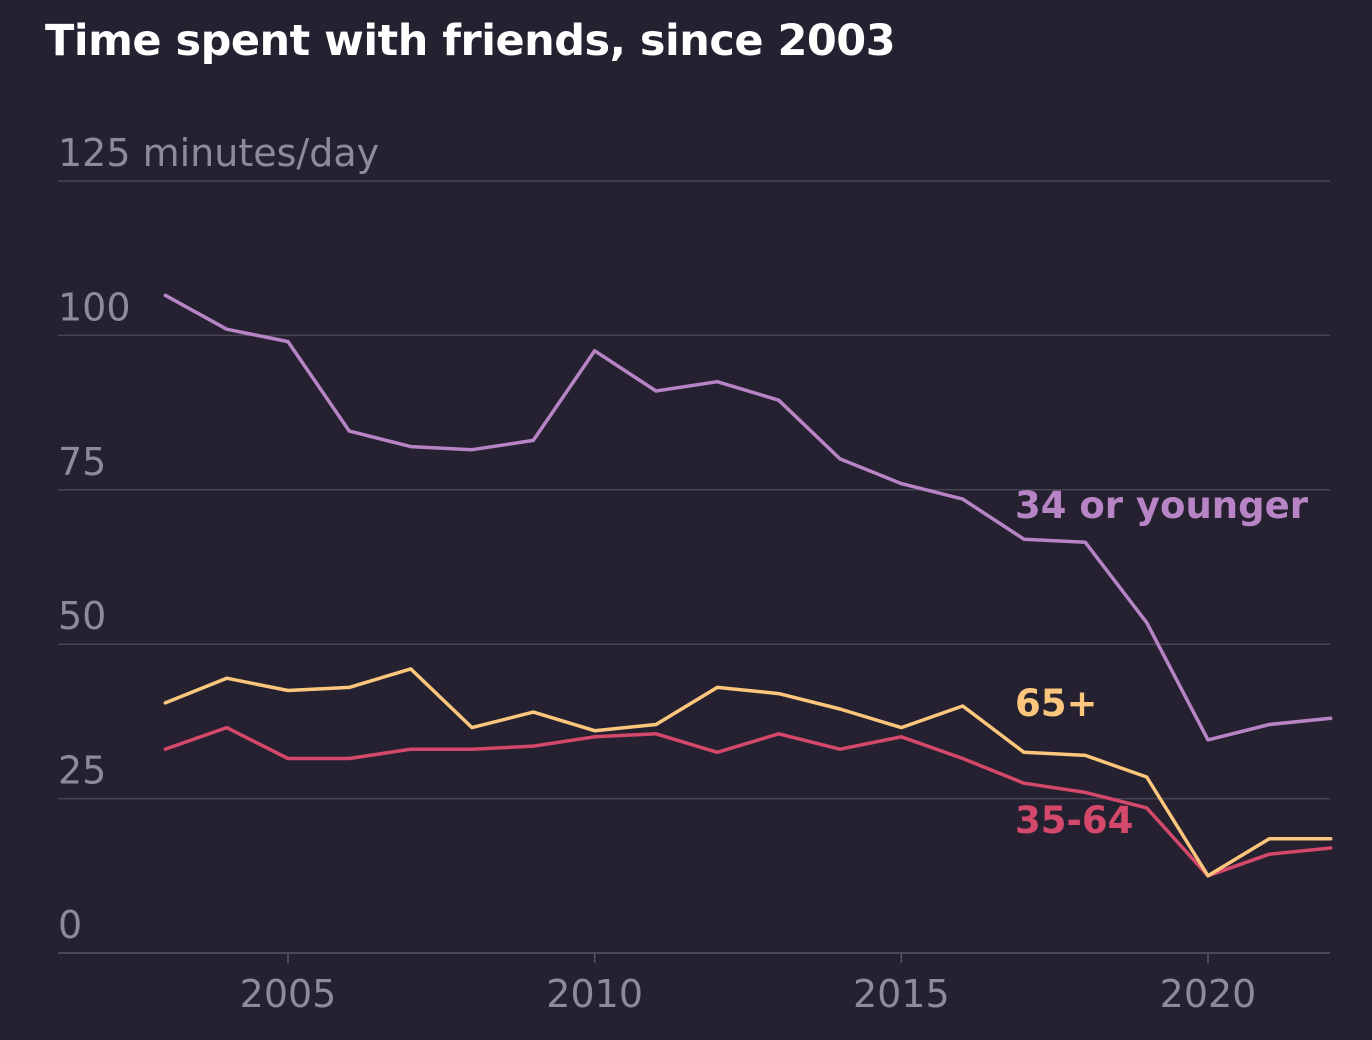 This screenshot has width=1372, height=1040. Describe the element at coordinates (82, 462) in the screenshot. I see `y-tick-label-75: 75` at that location.